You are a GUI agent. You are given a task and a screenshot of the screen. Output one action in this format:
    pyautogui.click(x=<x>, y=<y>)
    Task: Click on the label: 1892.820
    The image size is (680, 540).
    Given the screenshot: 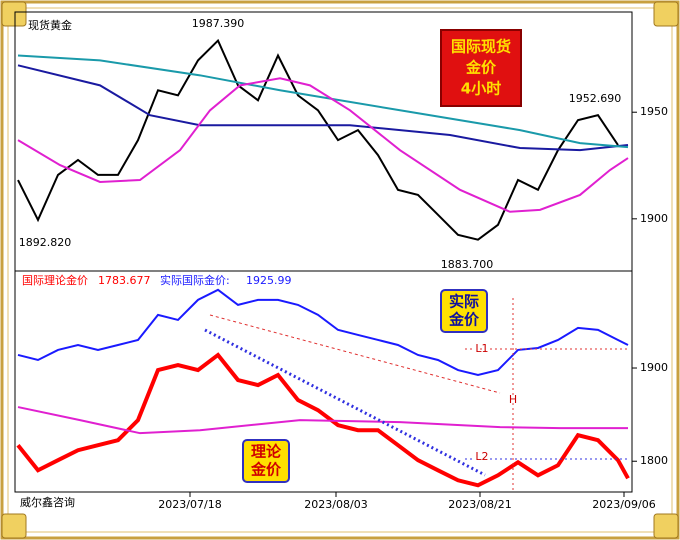 What is the action you would take?
    pyautogui.click(x=45, y=242)
    